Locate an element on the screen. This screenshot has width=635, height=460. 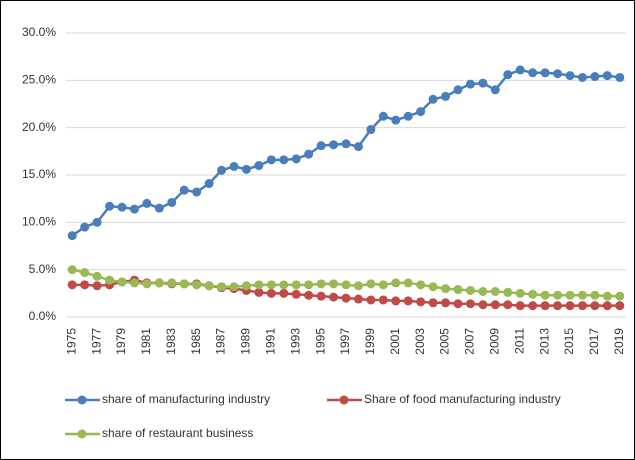
y-tick-label: 20.0% is located at coordinates (39, 127).